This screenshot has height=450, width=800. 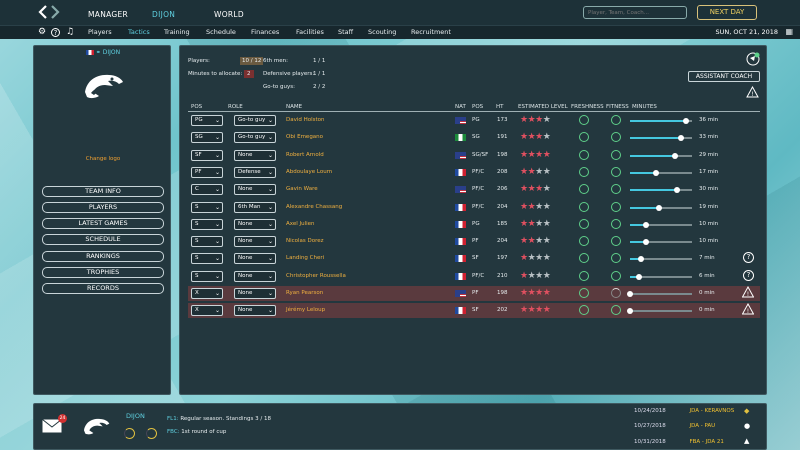 What do you see at coordinates (679, 442) in the screenshot?
I see `upcoming-game: 10/31/2018 FBA - JDA 21` at bounding box center [679, 442].